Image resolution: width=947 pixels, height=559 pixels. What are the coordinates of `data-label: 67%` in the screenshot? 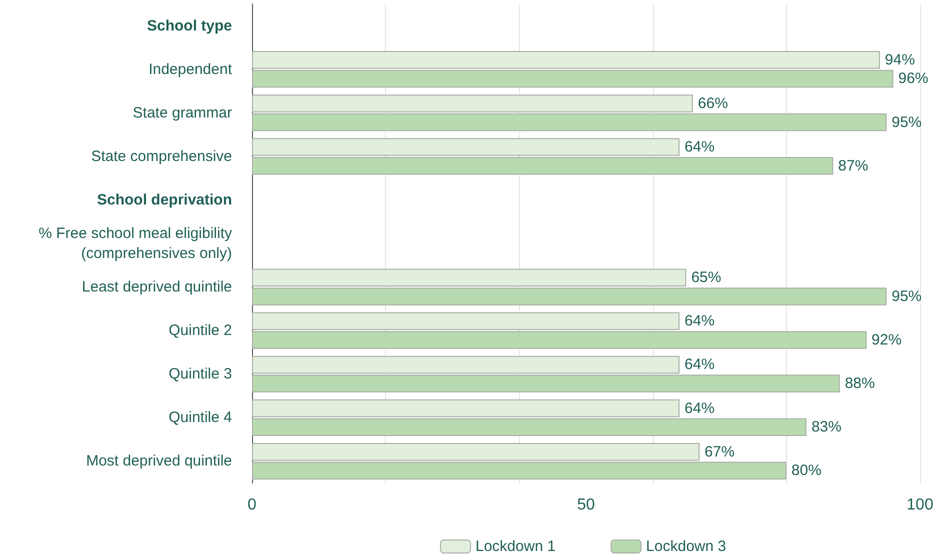 It's located at (719, 451).